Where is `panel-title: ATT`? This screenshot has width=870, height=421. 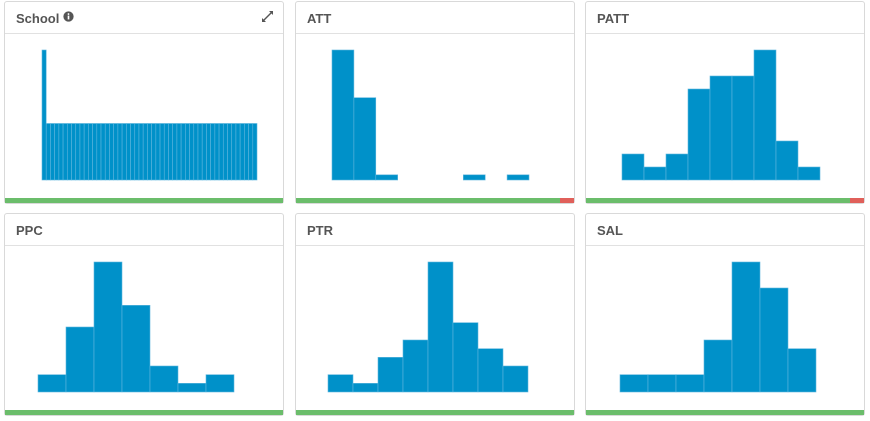 panel-title: ATT is located at coordinates (319, 18).